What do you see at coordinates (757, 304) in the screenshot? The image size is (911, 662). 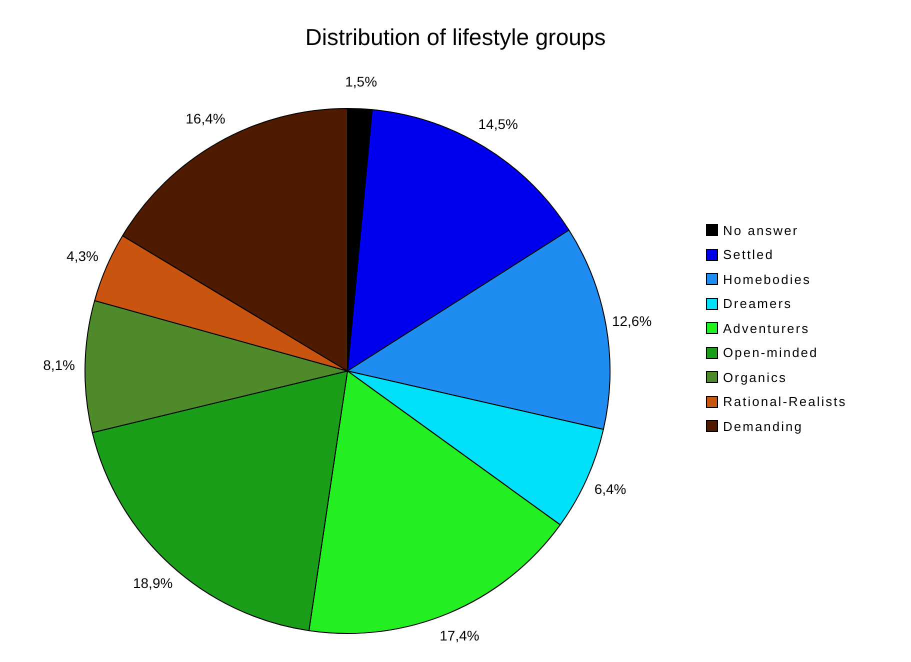 I see `legend-label: Dreamers` at bounding box center [757, 304].